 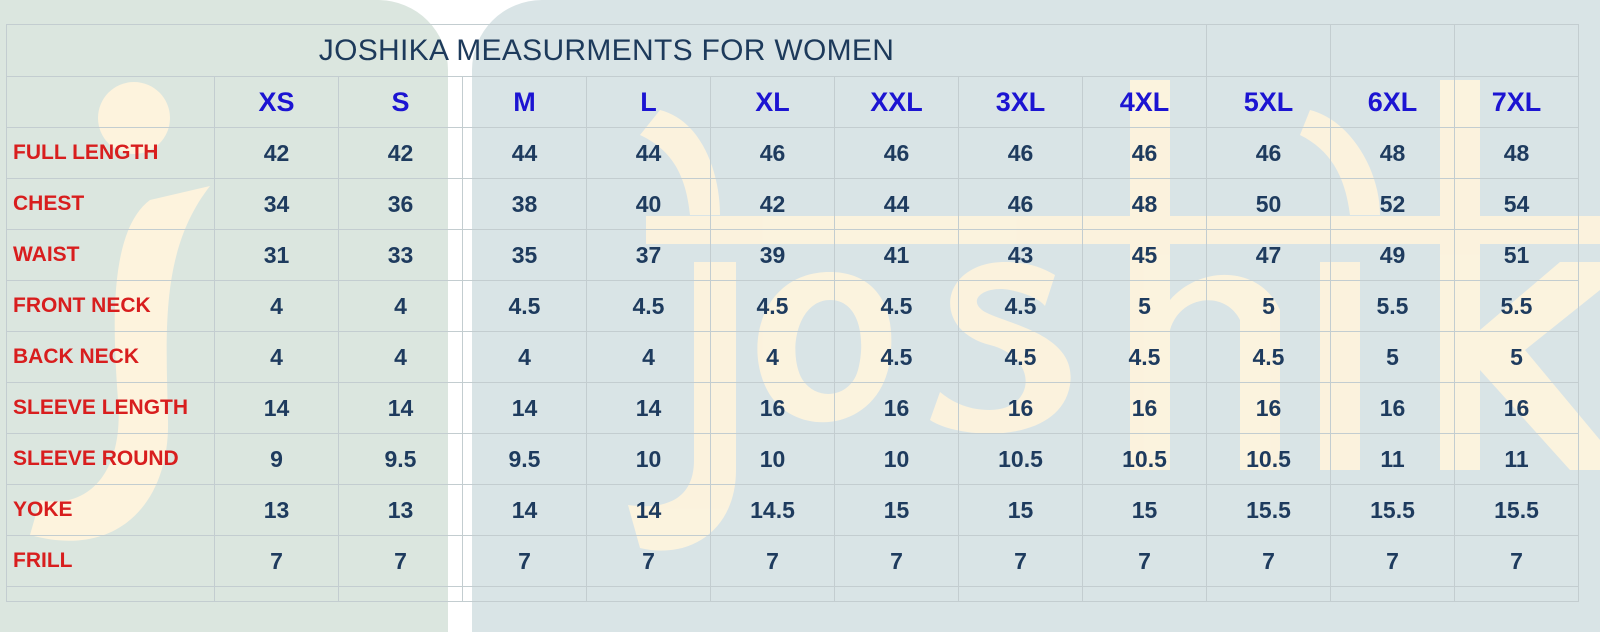 I want to click on table-row: FULL LENGTH 42 42 44 44 46 46 46 46 46 48 48, so click(x=792, y=153).